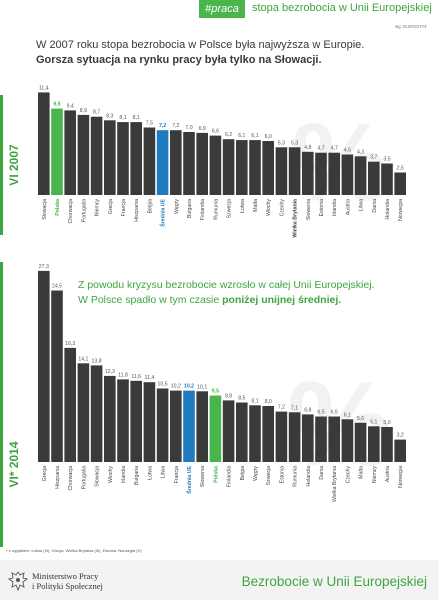  I want to click on value-label-2007-20: 4,8, so click(307, 148).